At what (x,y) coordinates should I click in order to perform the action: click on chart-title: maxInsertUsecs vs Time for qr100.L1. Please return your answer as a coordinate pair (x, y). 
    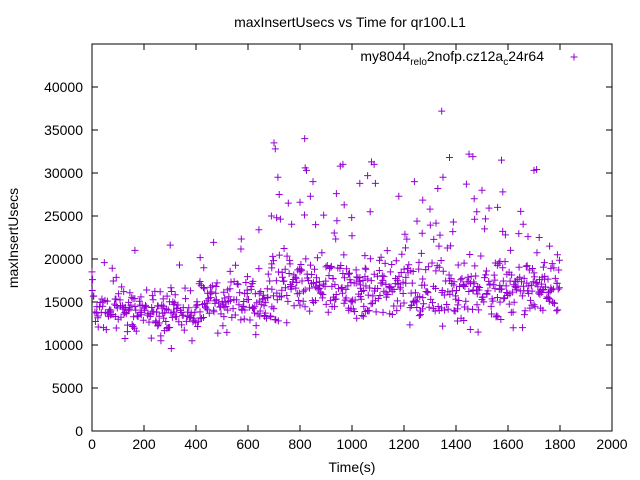
    Looking at the image, I should click on (350, 22).